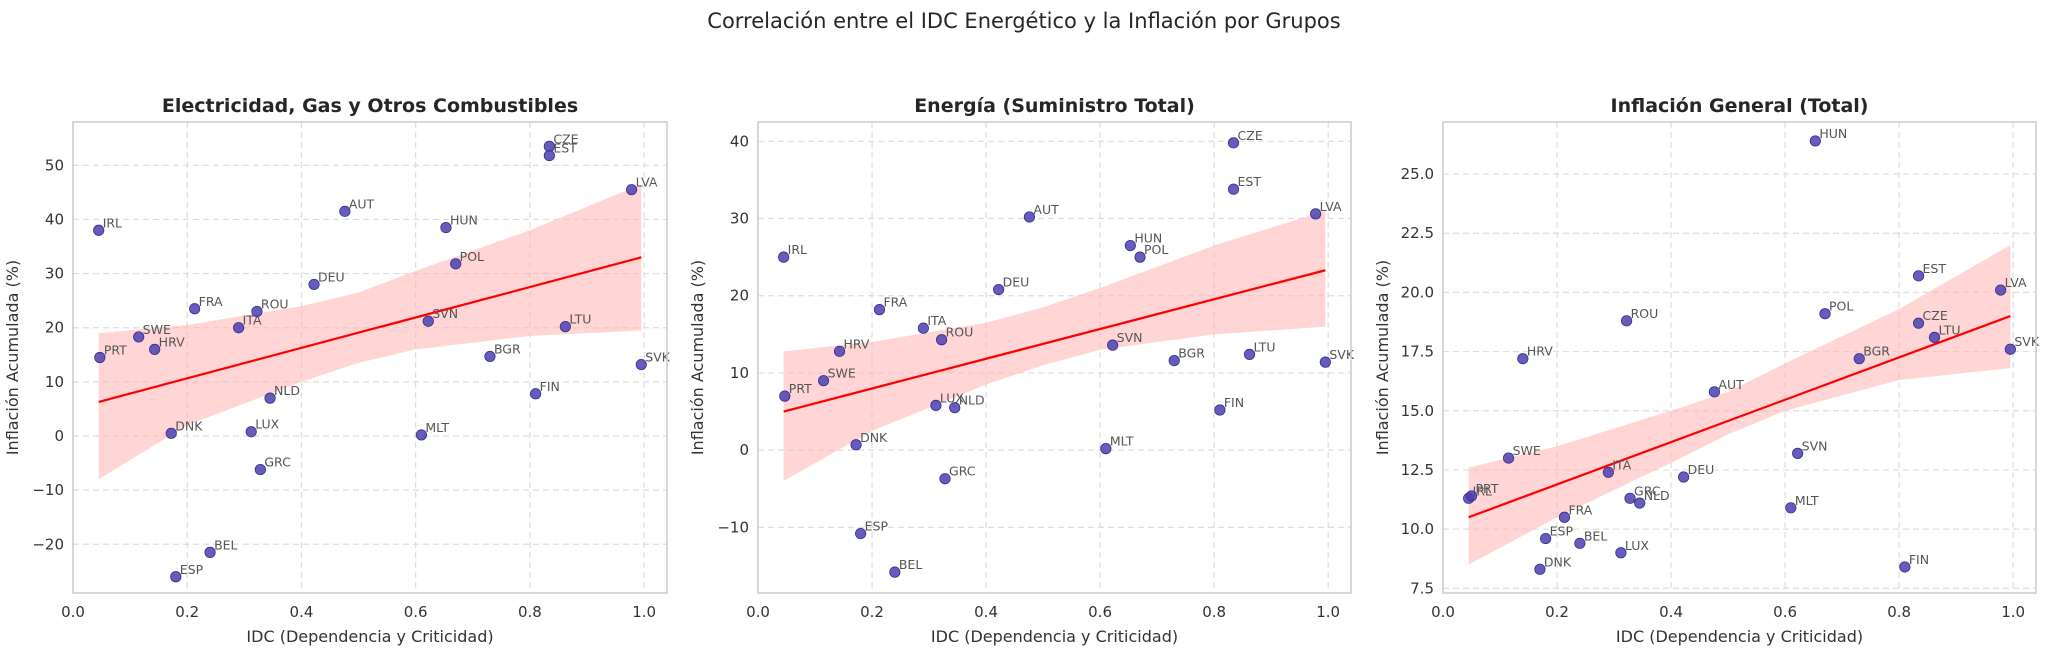  I want to click on y-tick-label: 50, so click(54, 165).